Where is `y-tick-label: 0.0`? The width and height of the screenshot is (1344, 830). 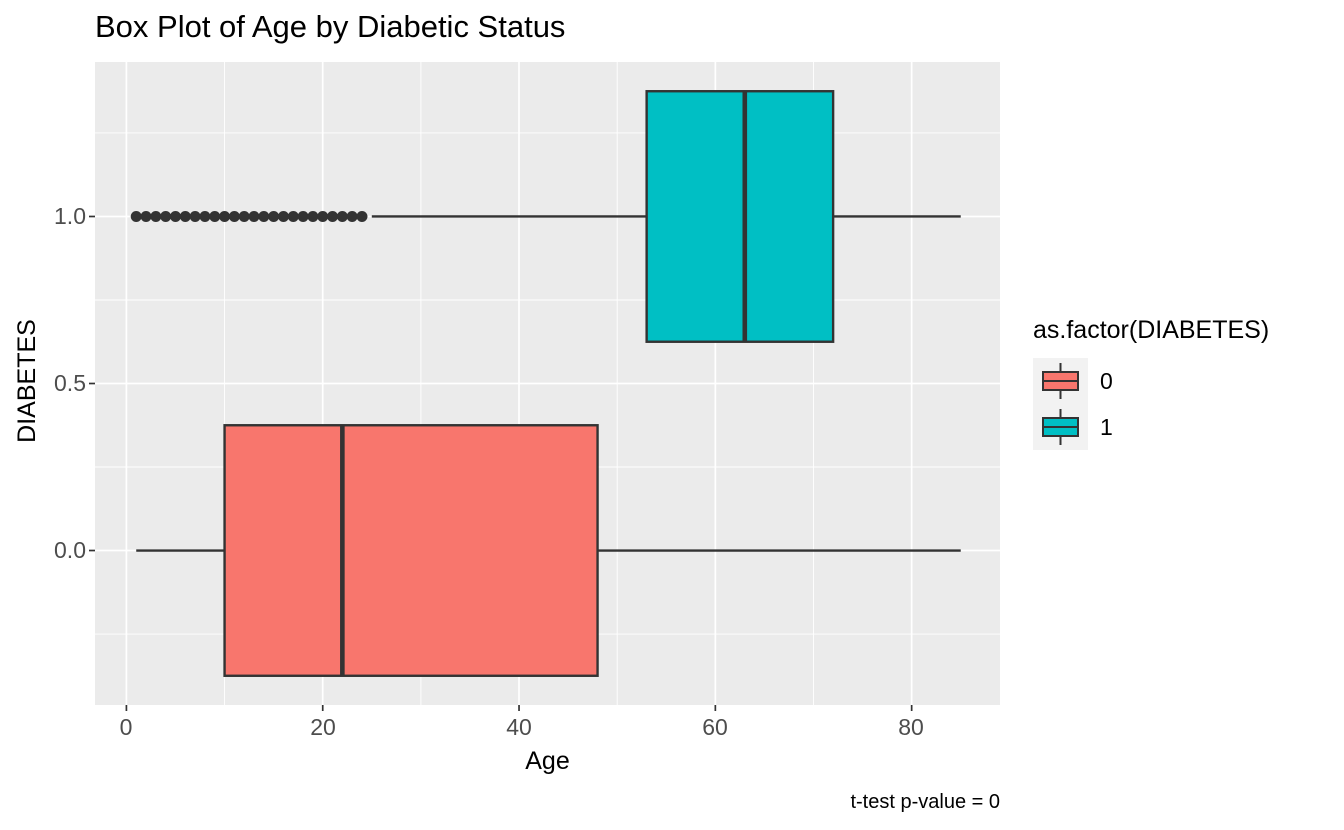 y-tick-label: 0.0 is located at coordinates (70, 550).